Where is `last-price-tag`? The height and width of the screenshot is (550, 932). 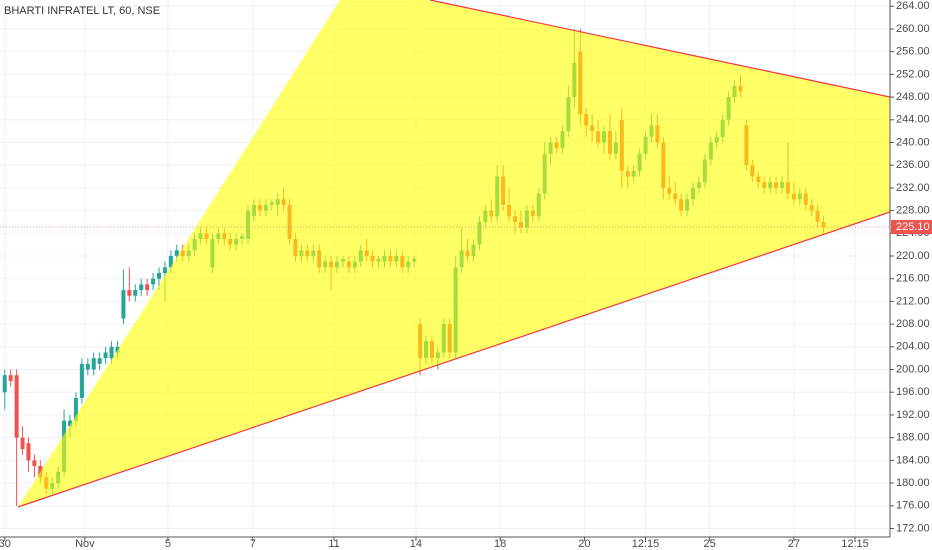 last-price-tag is located at coordinates (911, 227).